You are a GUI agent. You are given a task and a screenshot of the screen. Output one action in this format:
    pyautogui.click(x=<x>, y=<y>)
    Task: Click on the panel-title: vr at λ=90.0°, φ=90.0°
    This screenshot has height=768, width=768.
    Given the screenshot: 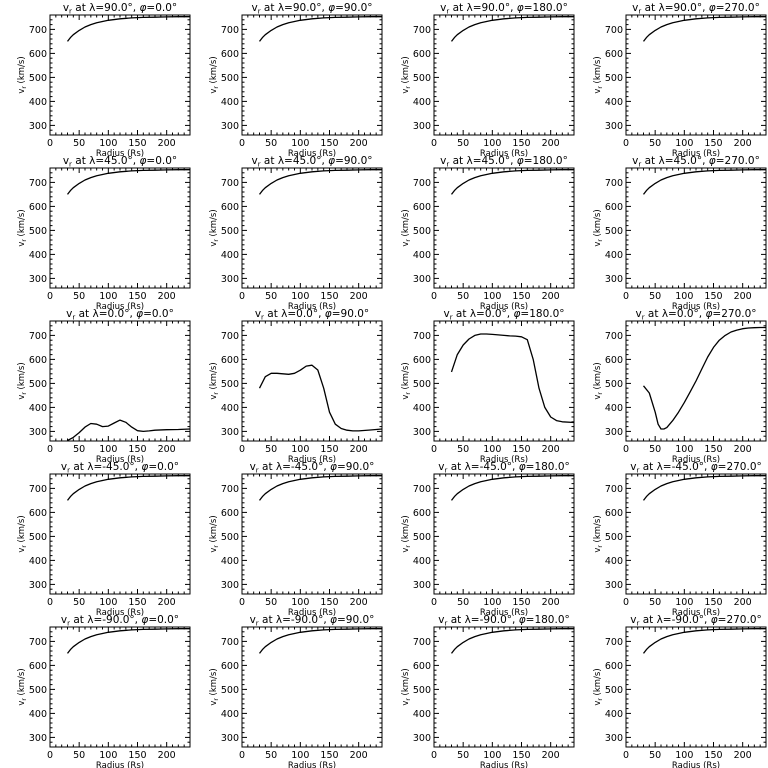 What is the action you would take?
    pyautogui.click(x=311, y=9)
    